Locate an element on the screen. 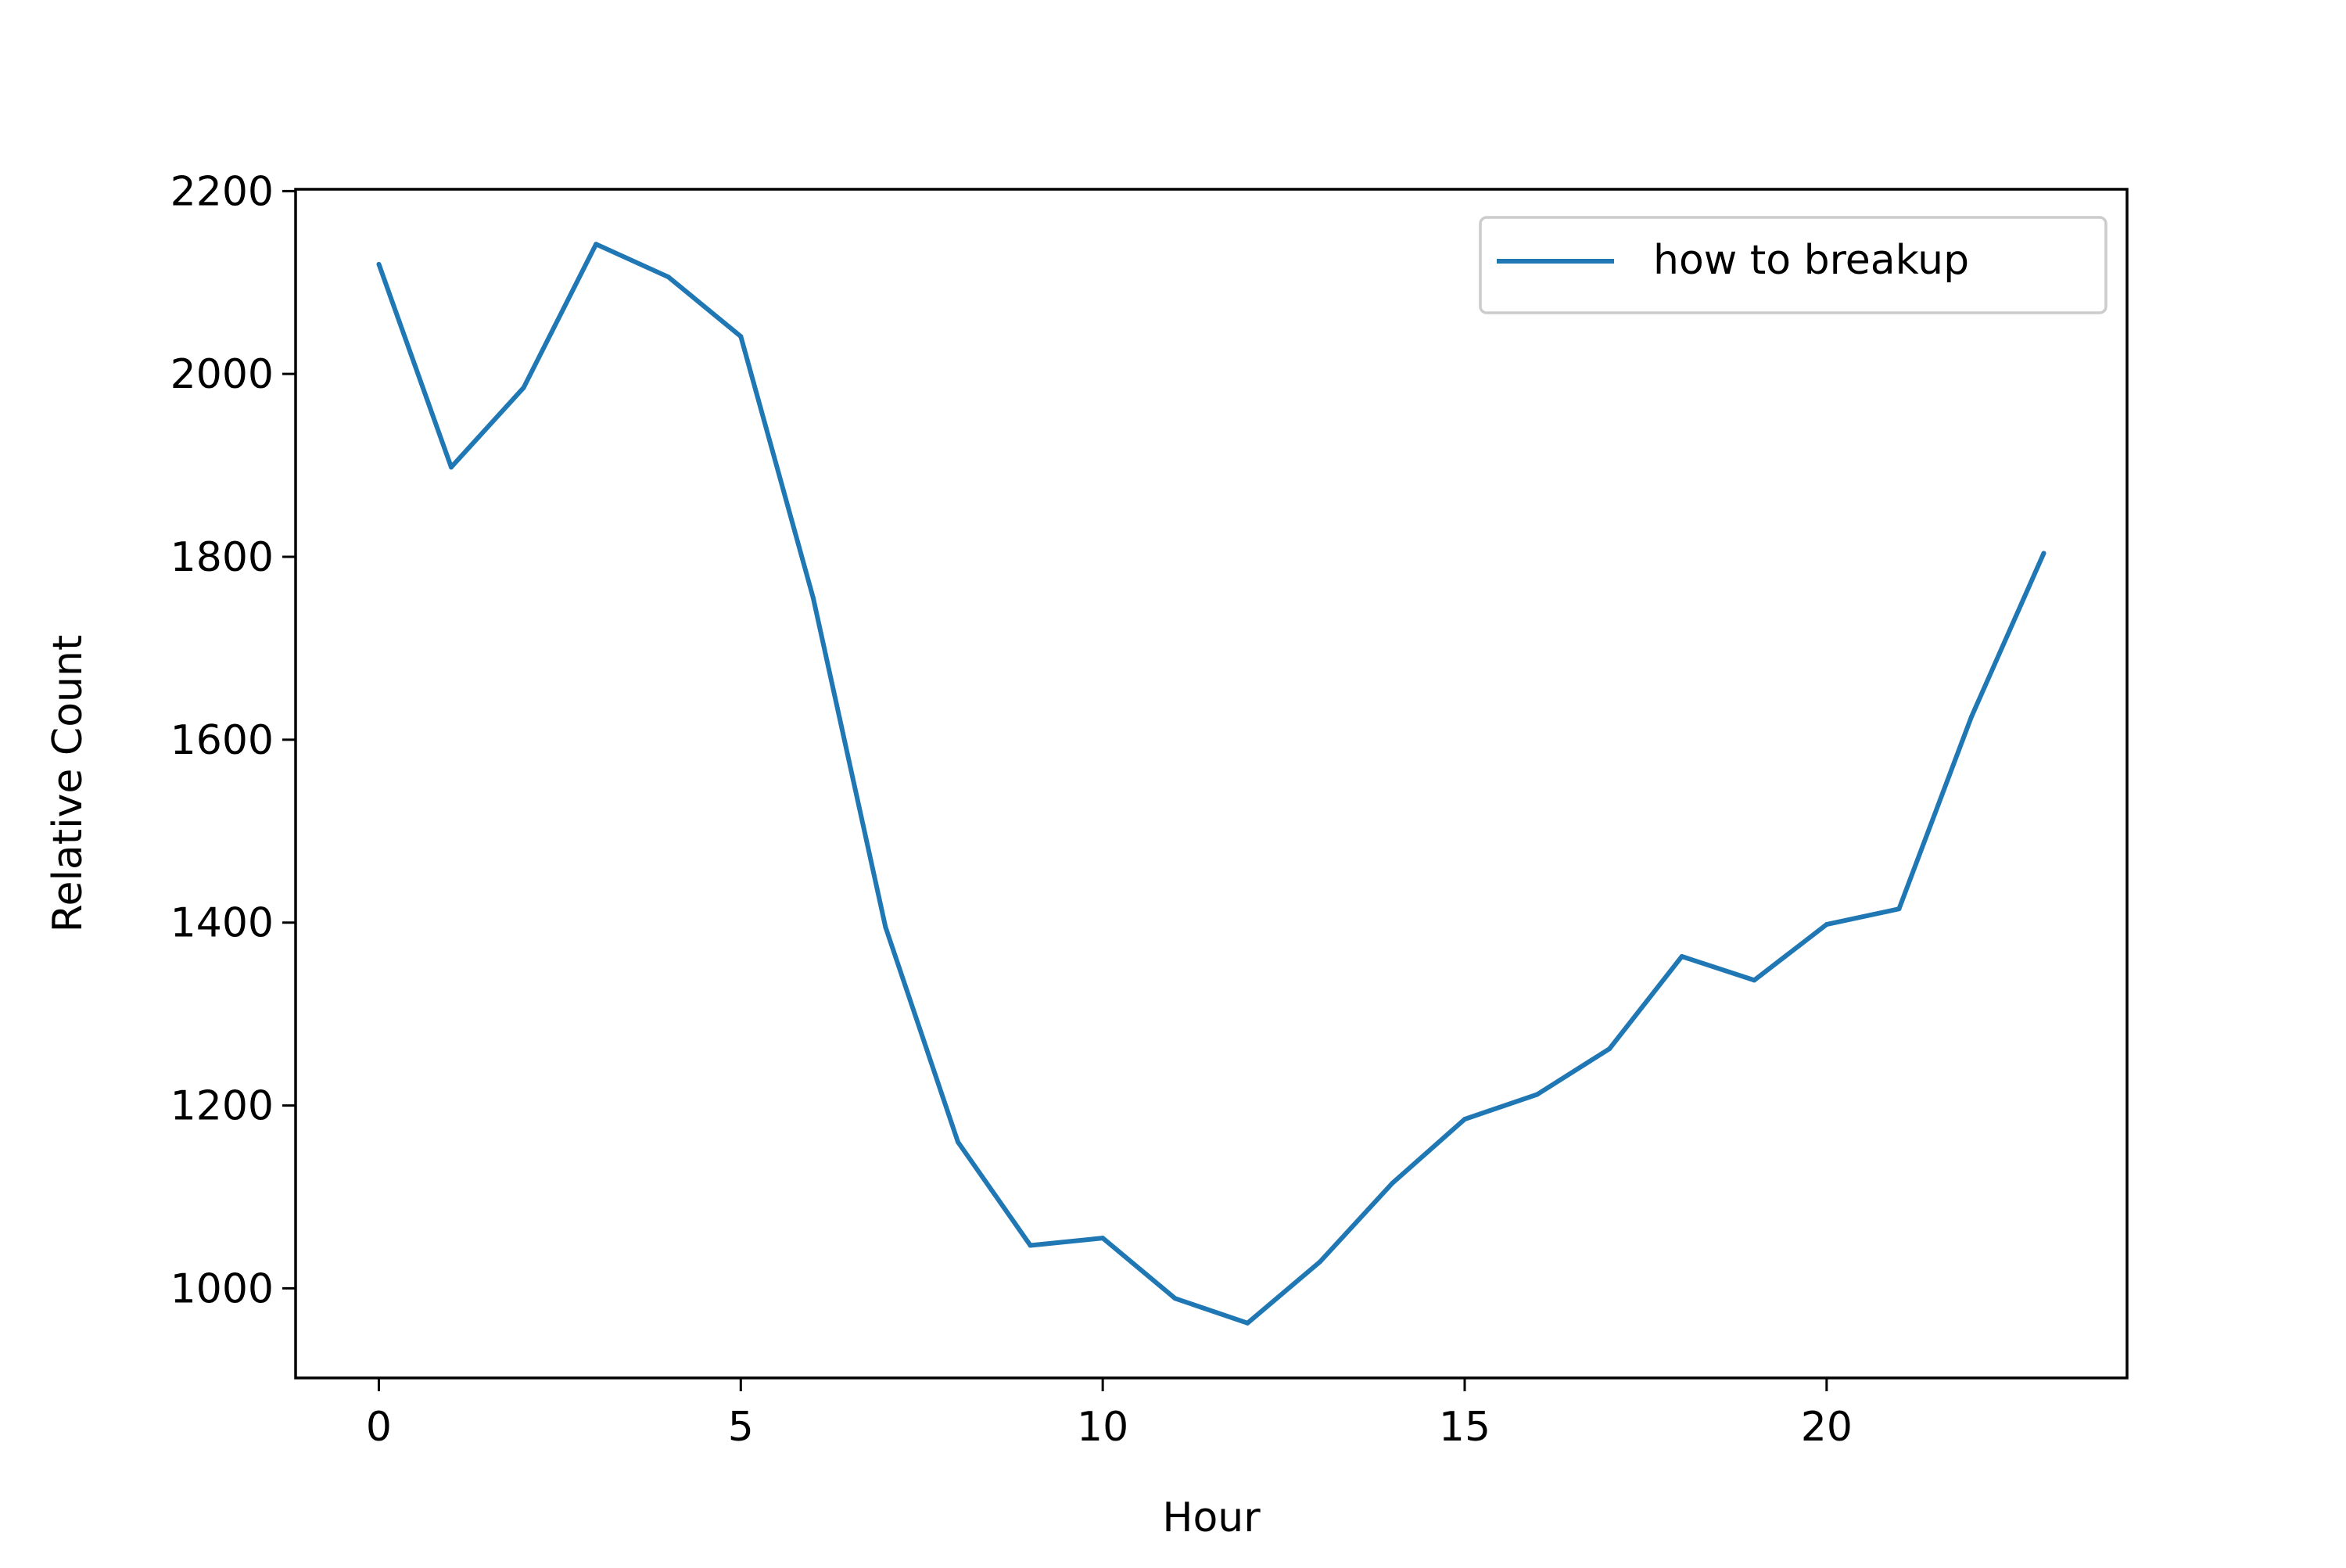  legend-box is located at coordinates (1793, 265).